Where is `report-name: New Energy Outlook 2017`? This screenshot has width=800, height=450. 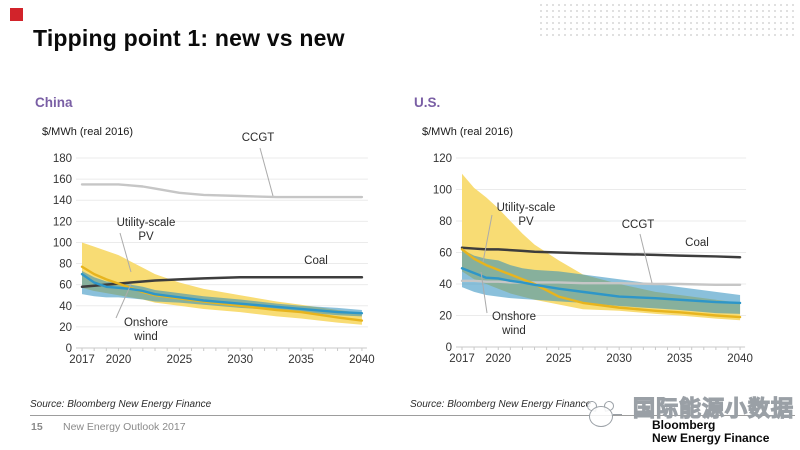
report-name: New Energy Outlook 2017 is located at coordinates (124, 427).